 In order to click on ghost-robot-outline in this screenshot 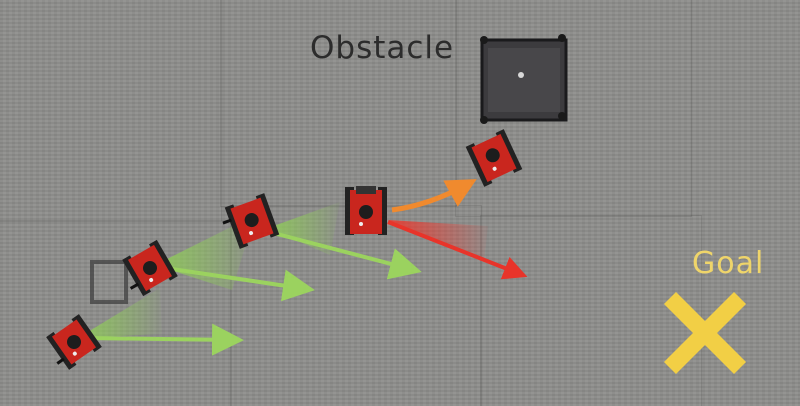, I will do `click(109, 282)`.